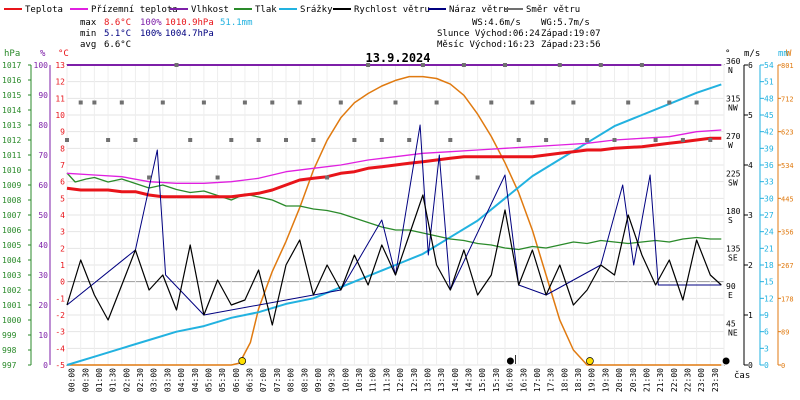  I want to click on info-mesic: Měsíc Východ:16:23, so click(486, 45).